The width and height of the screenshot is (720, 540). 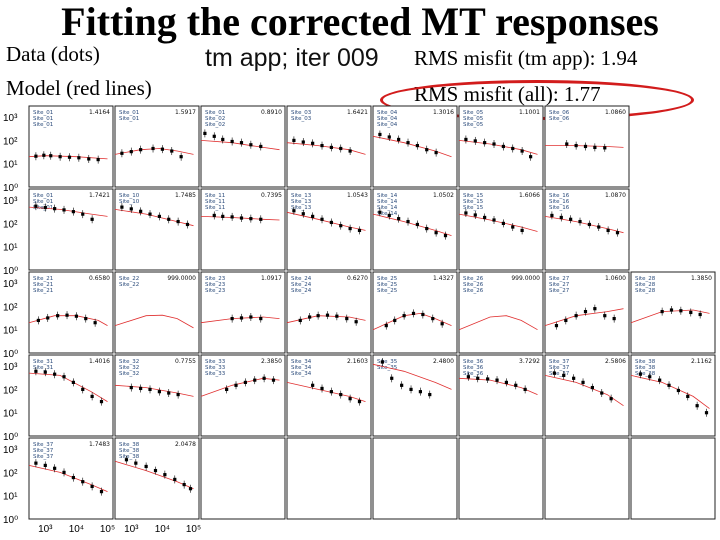 I want to click on model-legend-label: Model (red lines), so click(x=79, y=88).